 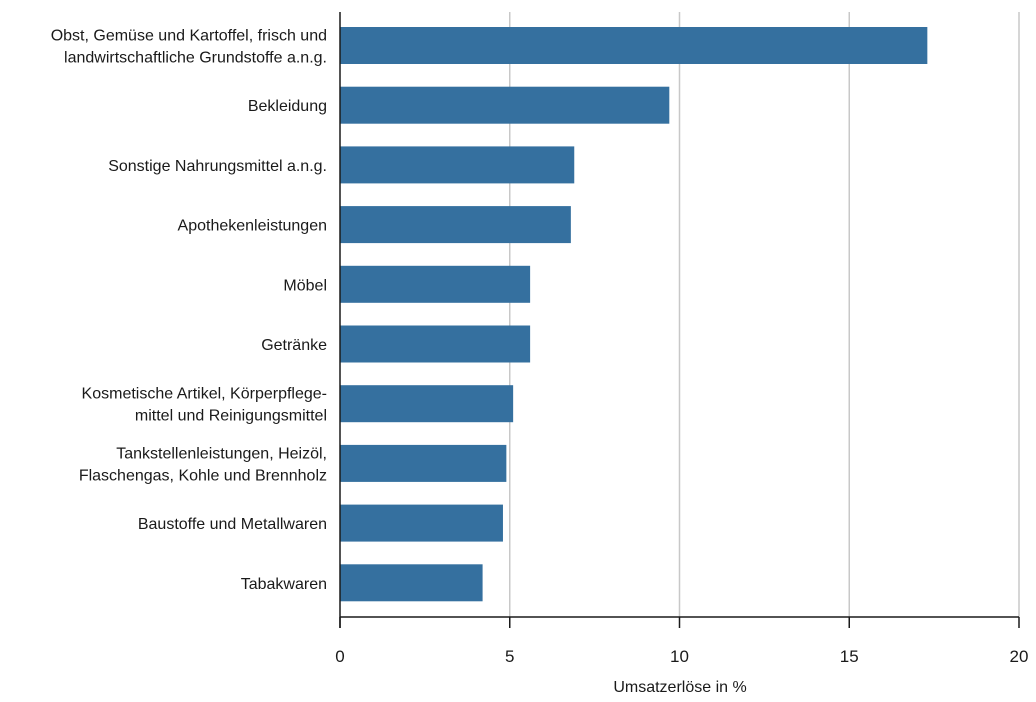 What do you see at coordinates (195, 58) in the screenshot?
I see `category-label-0-line-1: landwirtschaftliche Grundstoffe a.n.g.` at bounding box center [195, 58].